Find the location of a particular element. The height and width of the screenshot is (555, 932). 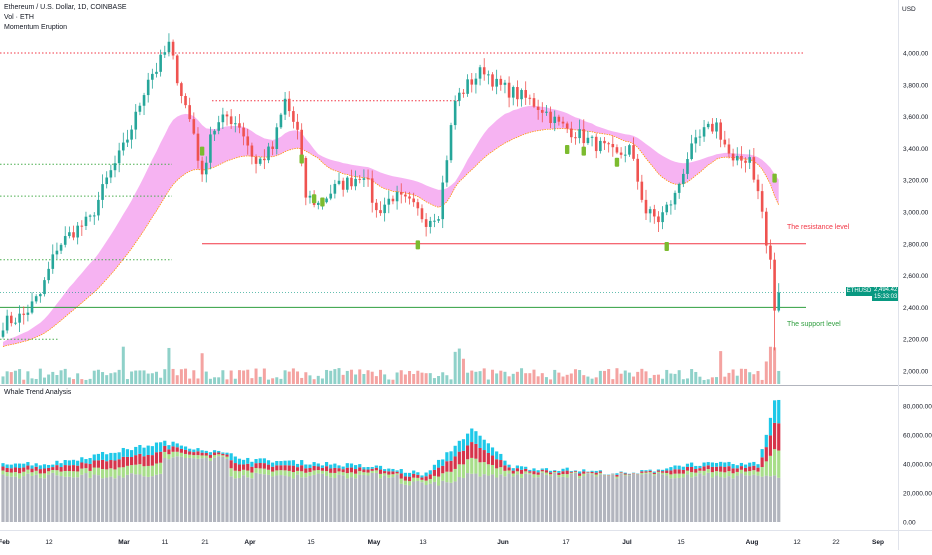

time-tick-label: 22 is located at coordinates (836, 542).